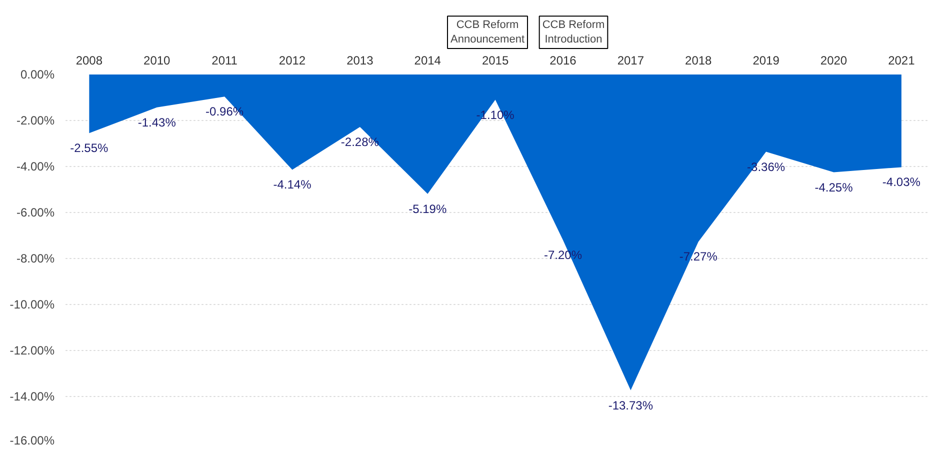 This screenshot has width=933, height=451. What do you see at coordinates (292, 185) in the screenshot?
I see `data-label: -4.14%` at bounding box center [292, 185].